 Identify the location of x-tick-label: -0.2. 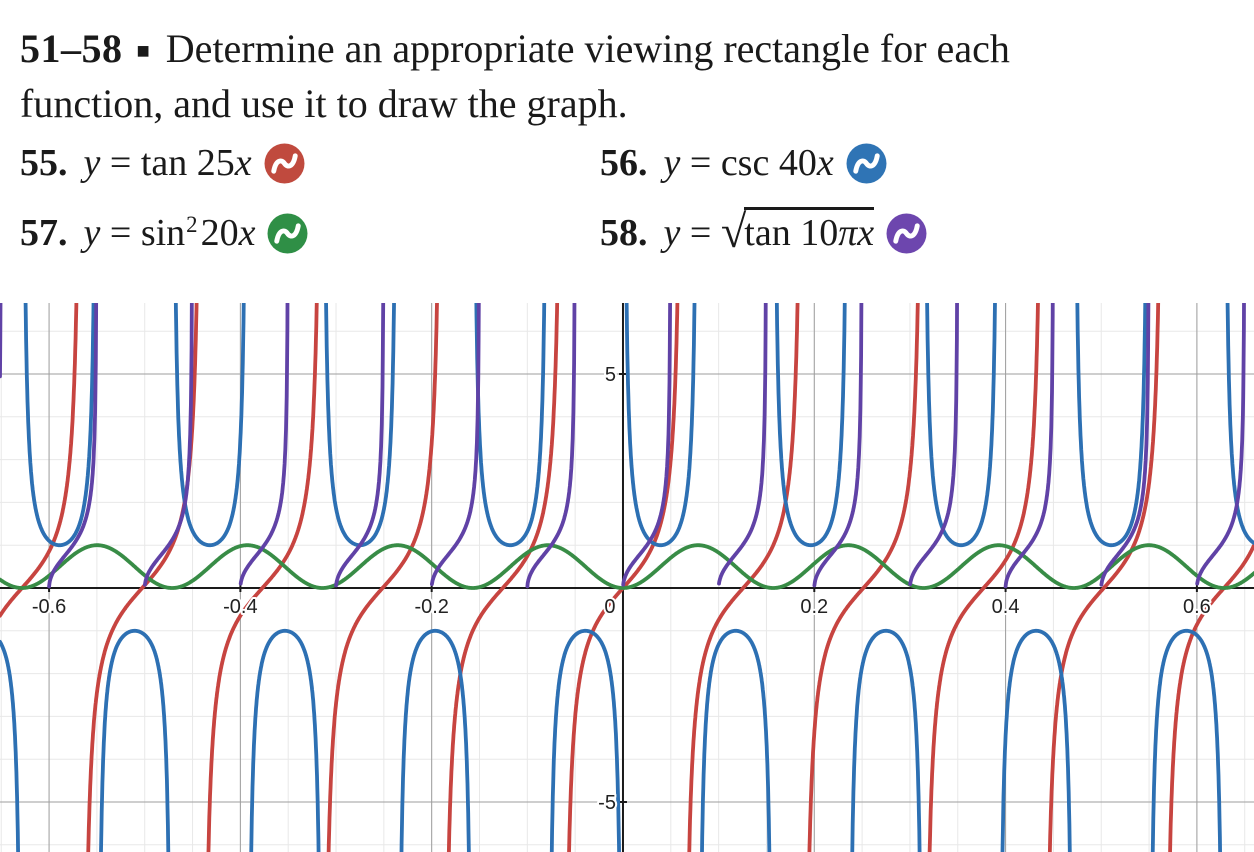
(431, 607).